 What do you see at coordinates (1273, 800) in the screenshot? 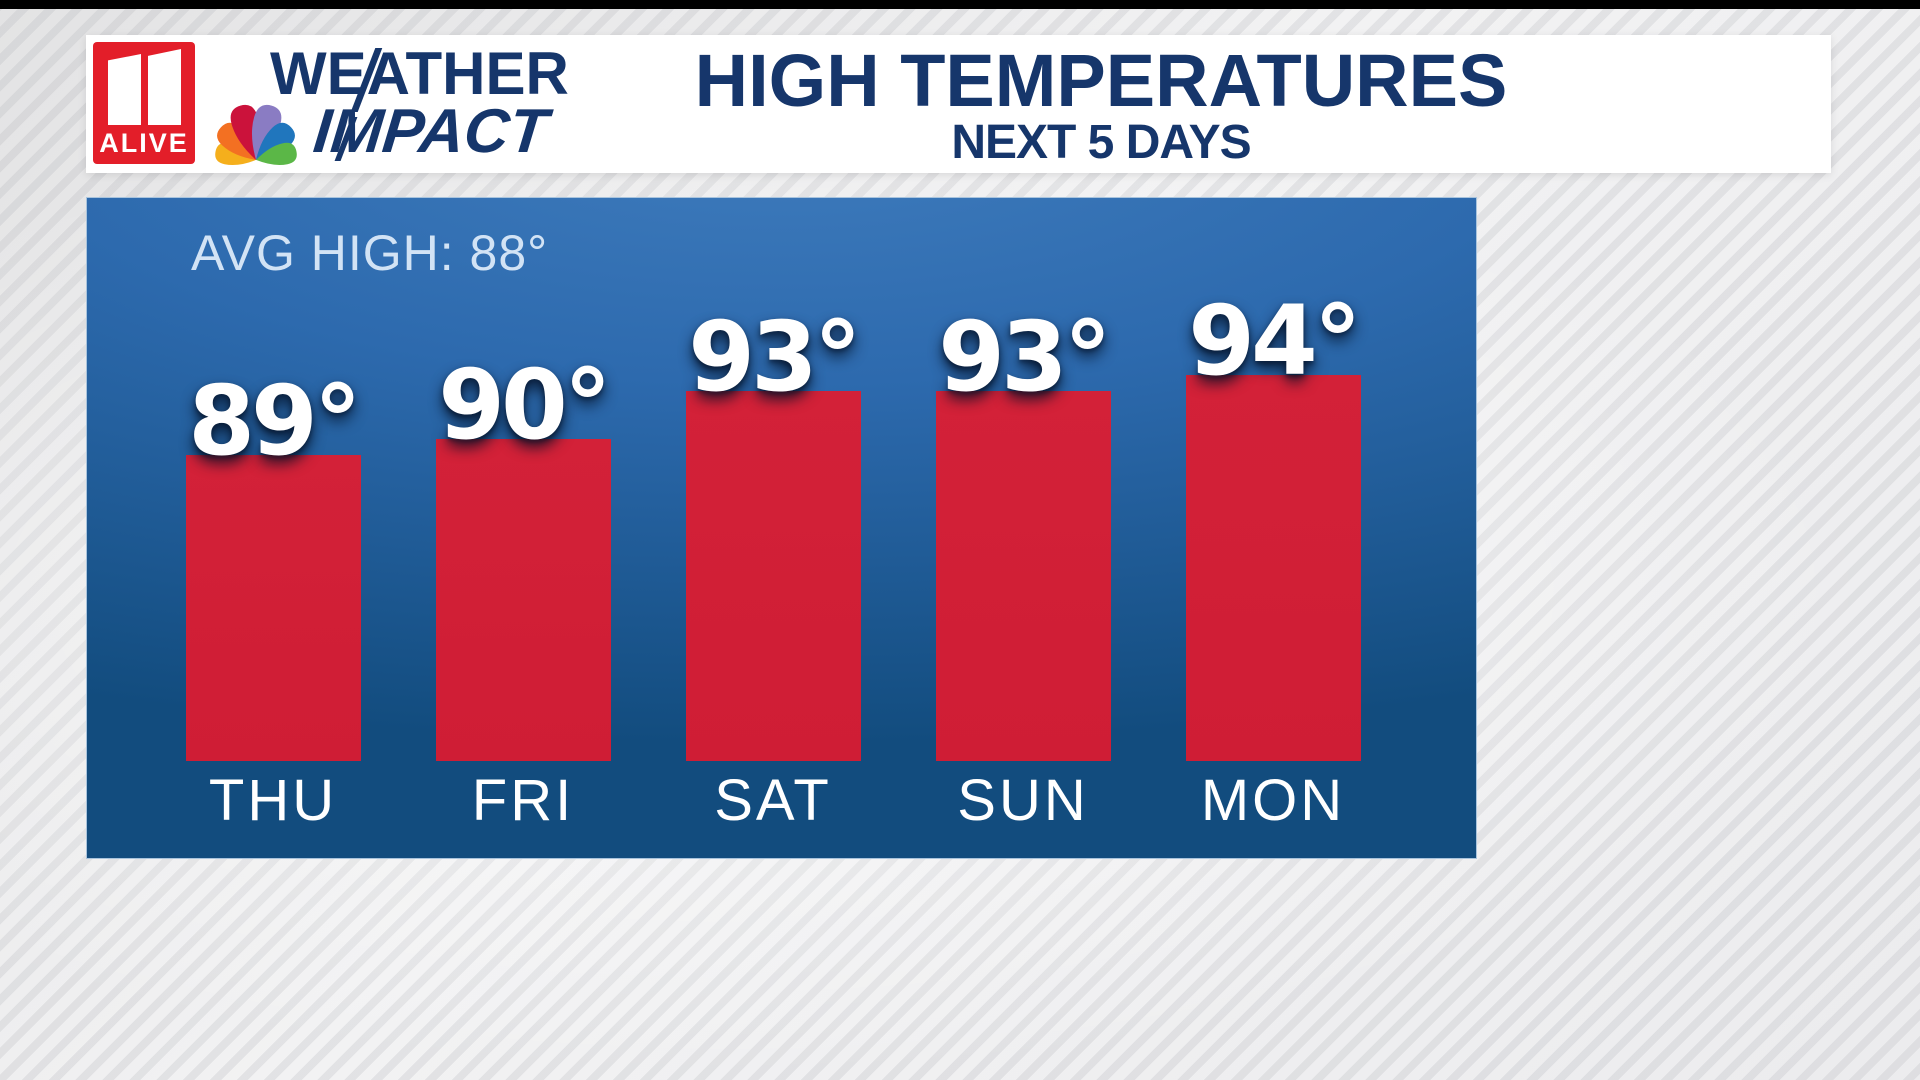
I see `day-axis-label: MON` at bounding box center [1273, 800].